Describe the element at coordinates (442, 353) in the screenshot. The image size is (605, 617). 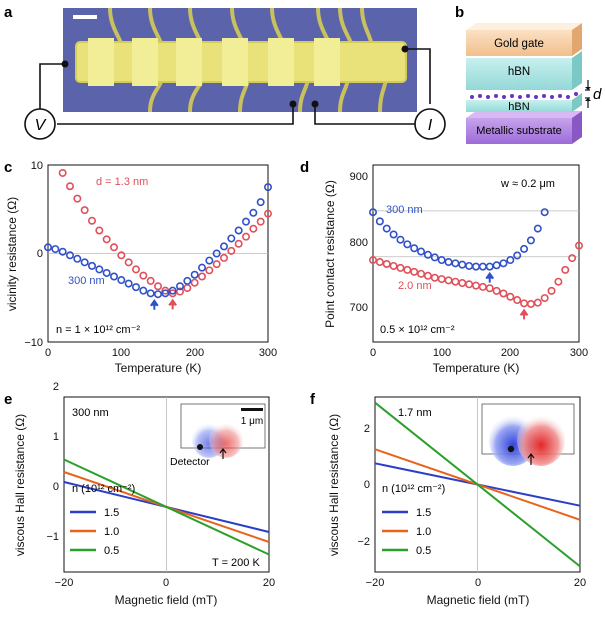
I see `xtick-d: 100` at that location.